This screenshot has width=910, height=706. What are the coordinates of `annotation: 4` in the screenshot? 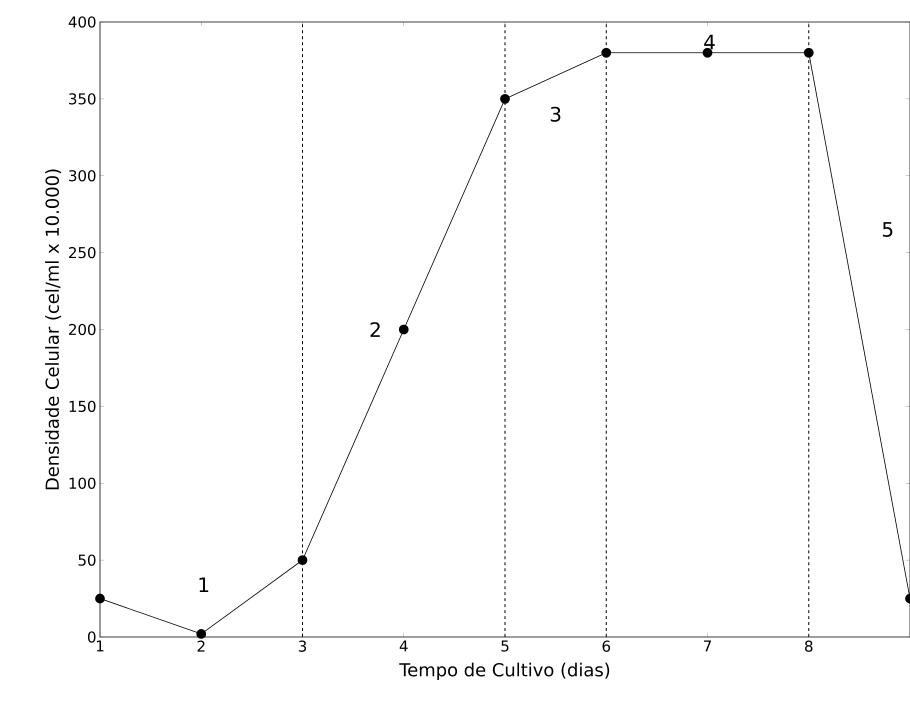 It's located at (709, 42).